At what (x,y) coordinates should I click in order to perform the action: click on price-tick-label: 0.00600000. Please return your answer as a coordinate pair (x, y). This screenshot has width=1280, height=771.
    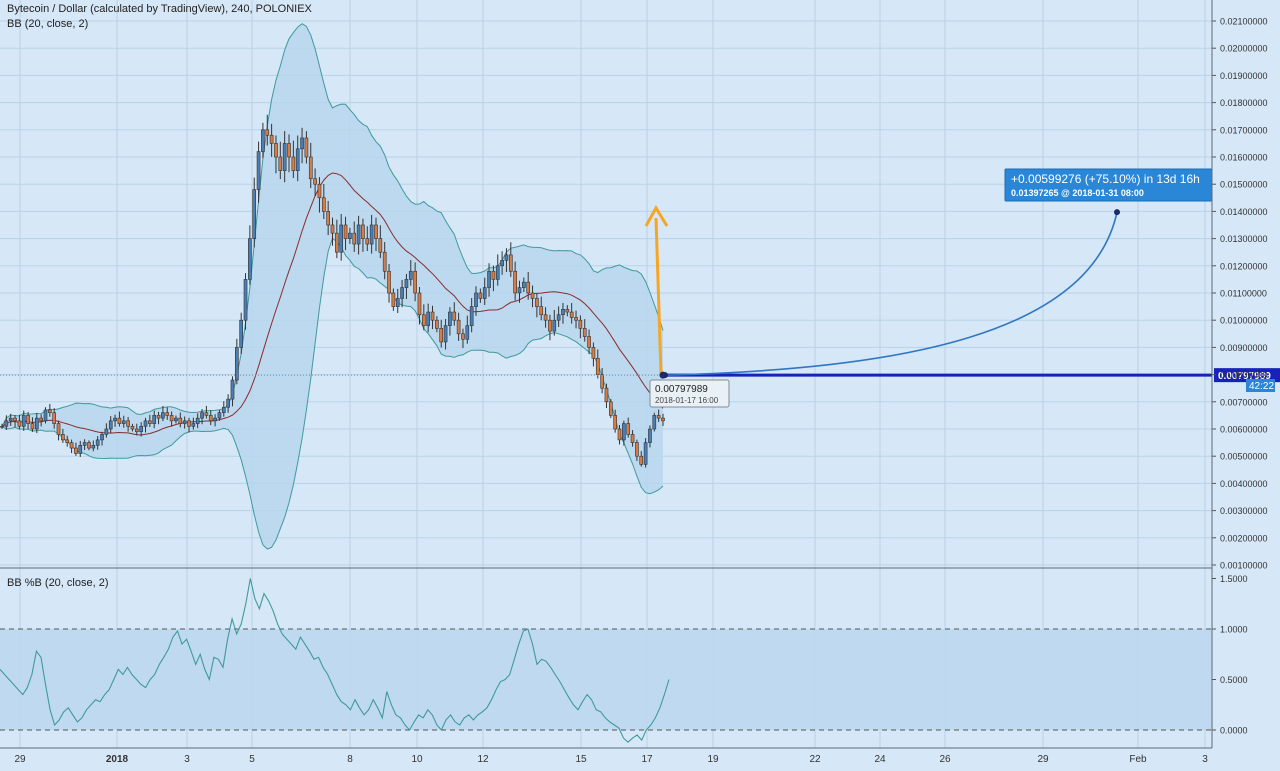
    Looking at the image, I should click on (1244, 430).